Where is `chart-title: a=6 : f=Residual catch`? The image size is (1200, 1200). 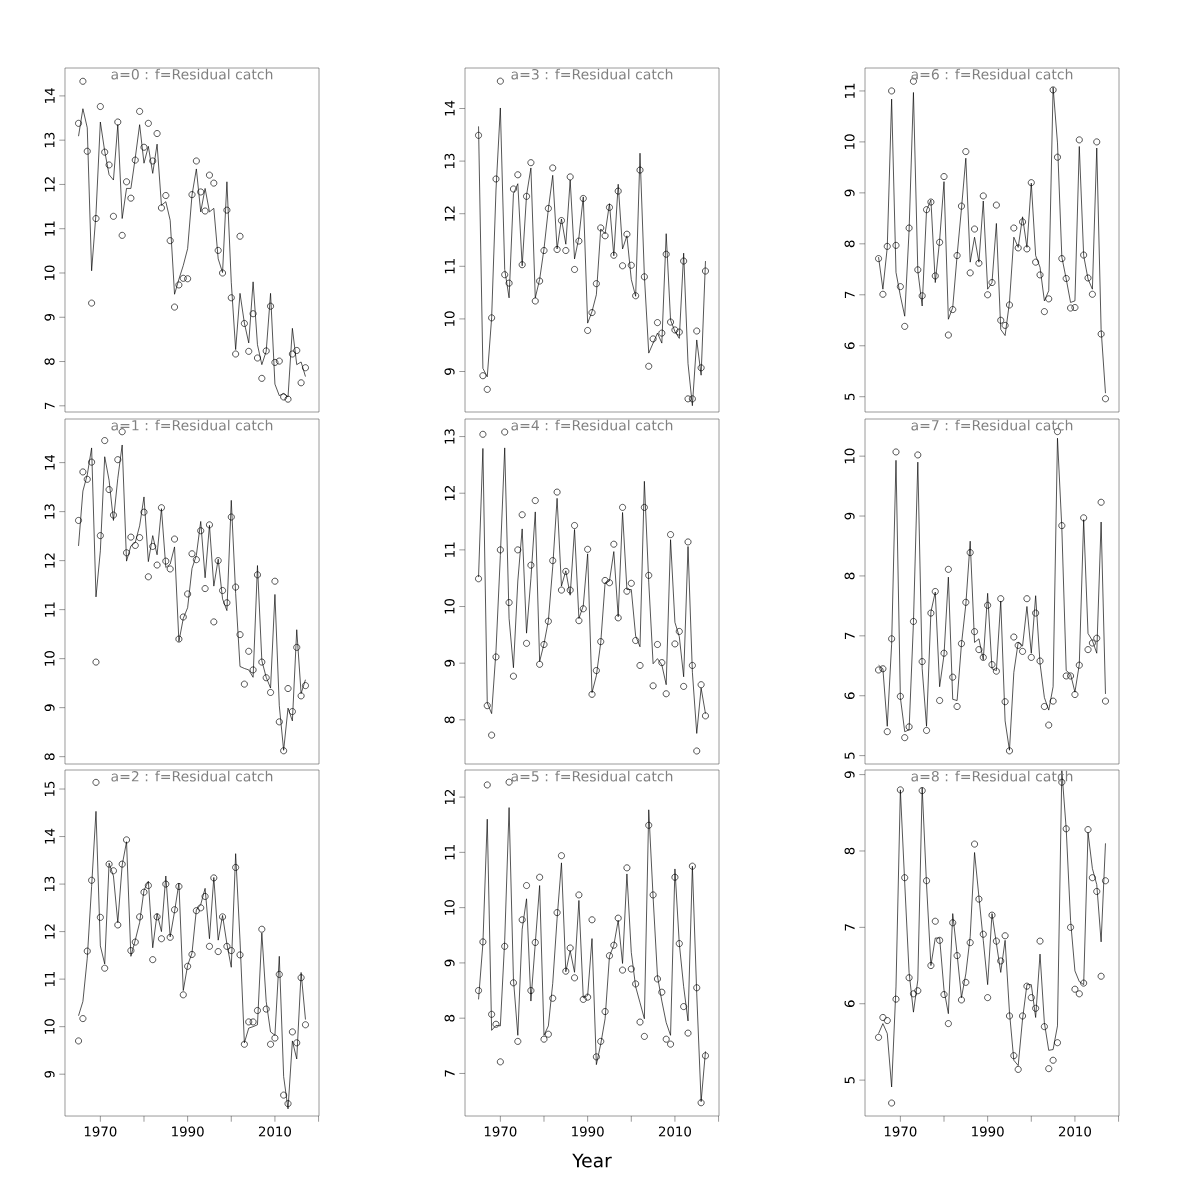
chart-title: a=6 : f=Residual catch is located at coordinates (992, 74).